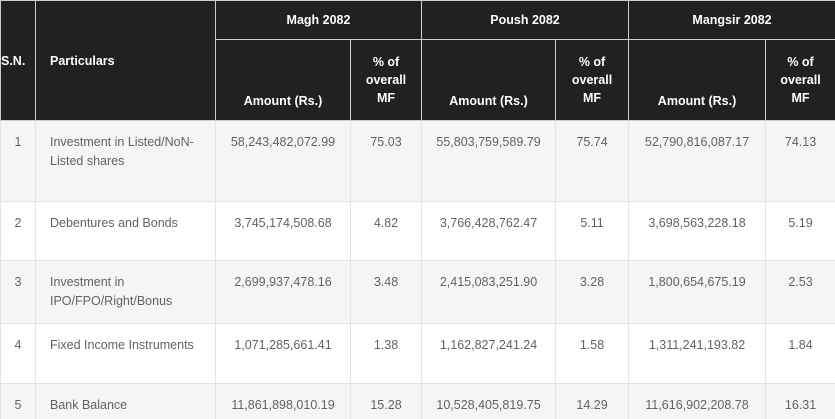 The image size is (835, 419). I want to click on cell-poush-amount: 55,803,759,589.79, so click(489, 161).